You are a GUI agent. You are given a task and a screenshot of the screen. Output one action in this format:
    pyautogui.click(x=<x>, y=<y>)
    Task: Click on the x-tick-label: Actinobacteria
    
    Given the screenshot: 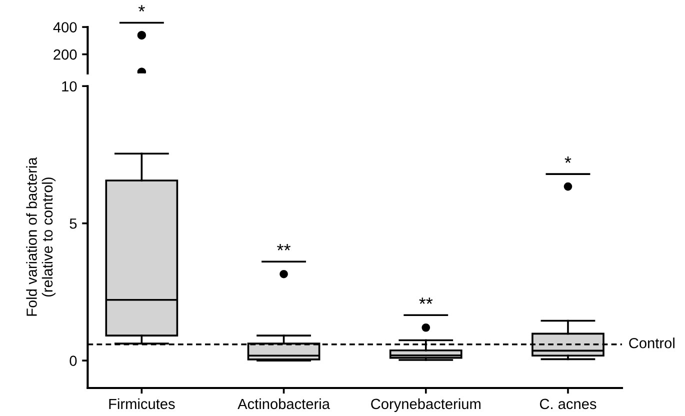 What is the action you would take?
    pyautogui.click(x=284, y=404)
    